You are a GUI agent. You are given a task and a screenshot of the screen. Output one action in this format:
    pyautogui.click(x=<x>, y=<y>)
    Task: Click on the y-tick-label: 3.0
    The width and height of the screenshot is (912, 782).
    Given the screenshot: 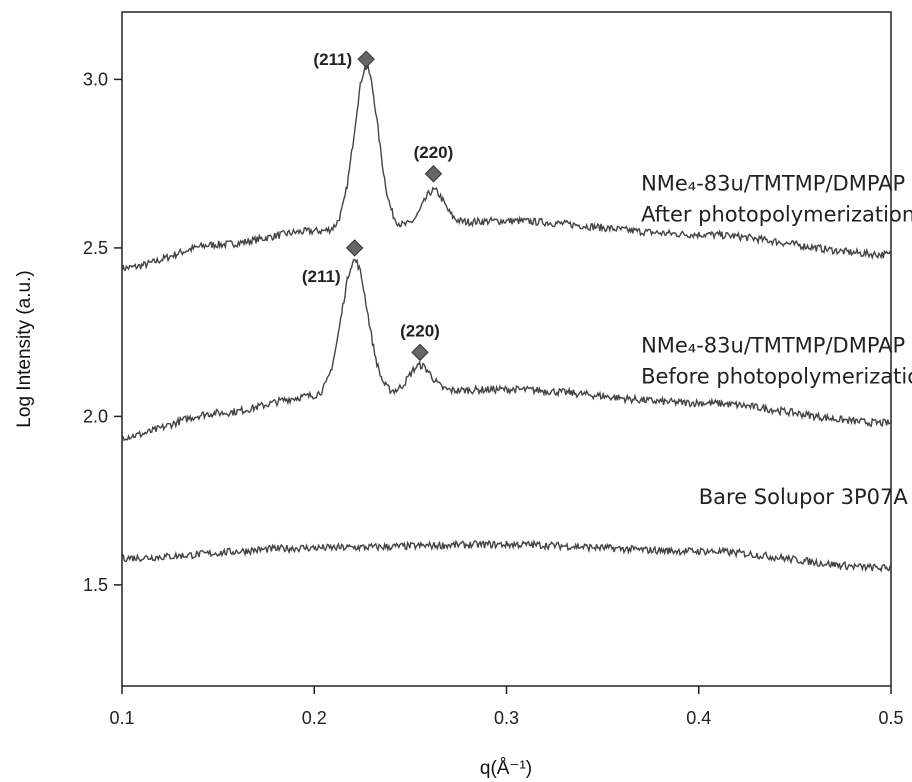 What is the action you would take?
    pyautogui.click(x=95, y=79)
    